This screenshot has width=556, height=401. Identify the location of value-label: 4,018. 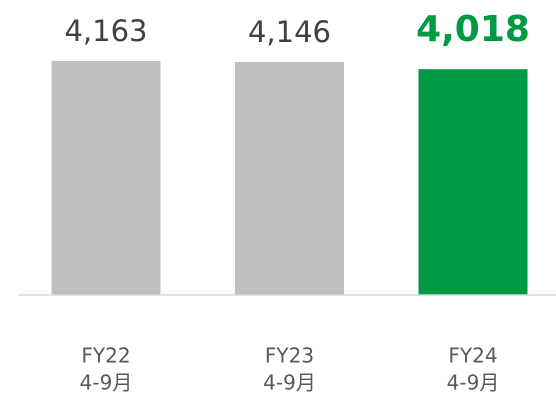
(473, 29).